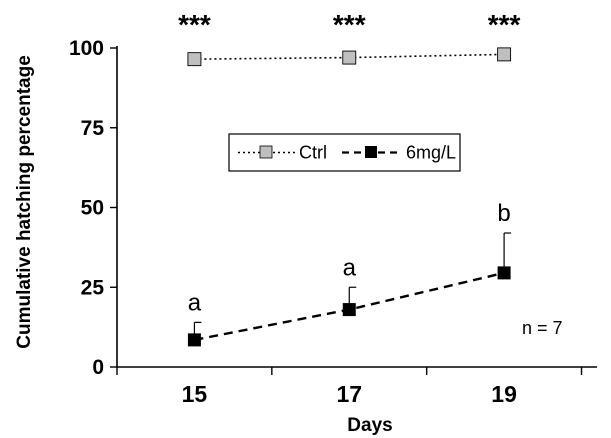  What do you see at coordinates (98, 367) in the screenshot?
I see `y-tick-label: 0` at bounding box center [98, 367].